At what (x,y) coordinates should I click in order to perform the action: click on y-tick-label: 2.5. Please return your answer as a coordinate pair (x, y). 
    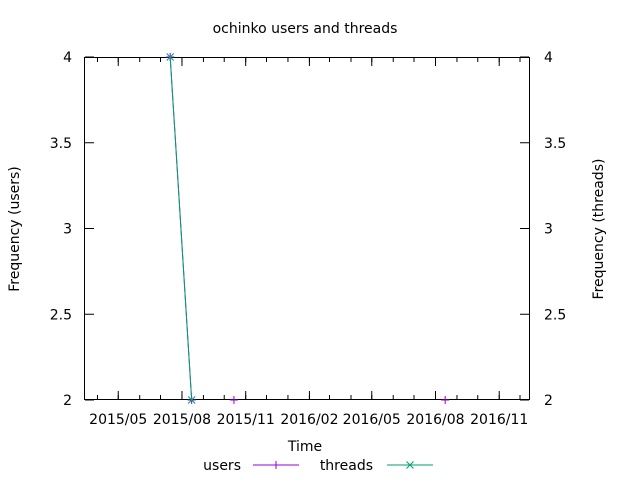
    Looking at the image, I should click on (61, 315).